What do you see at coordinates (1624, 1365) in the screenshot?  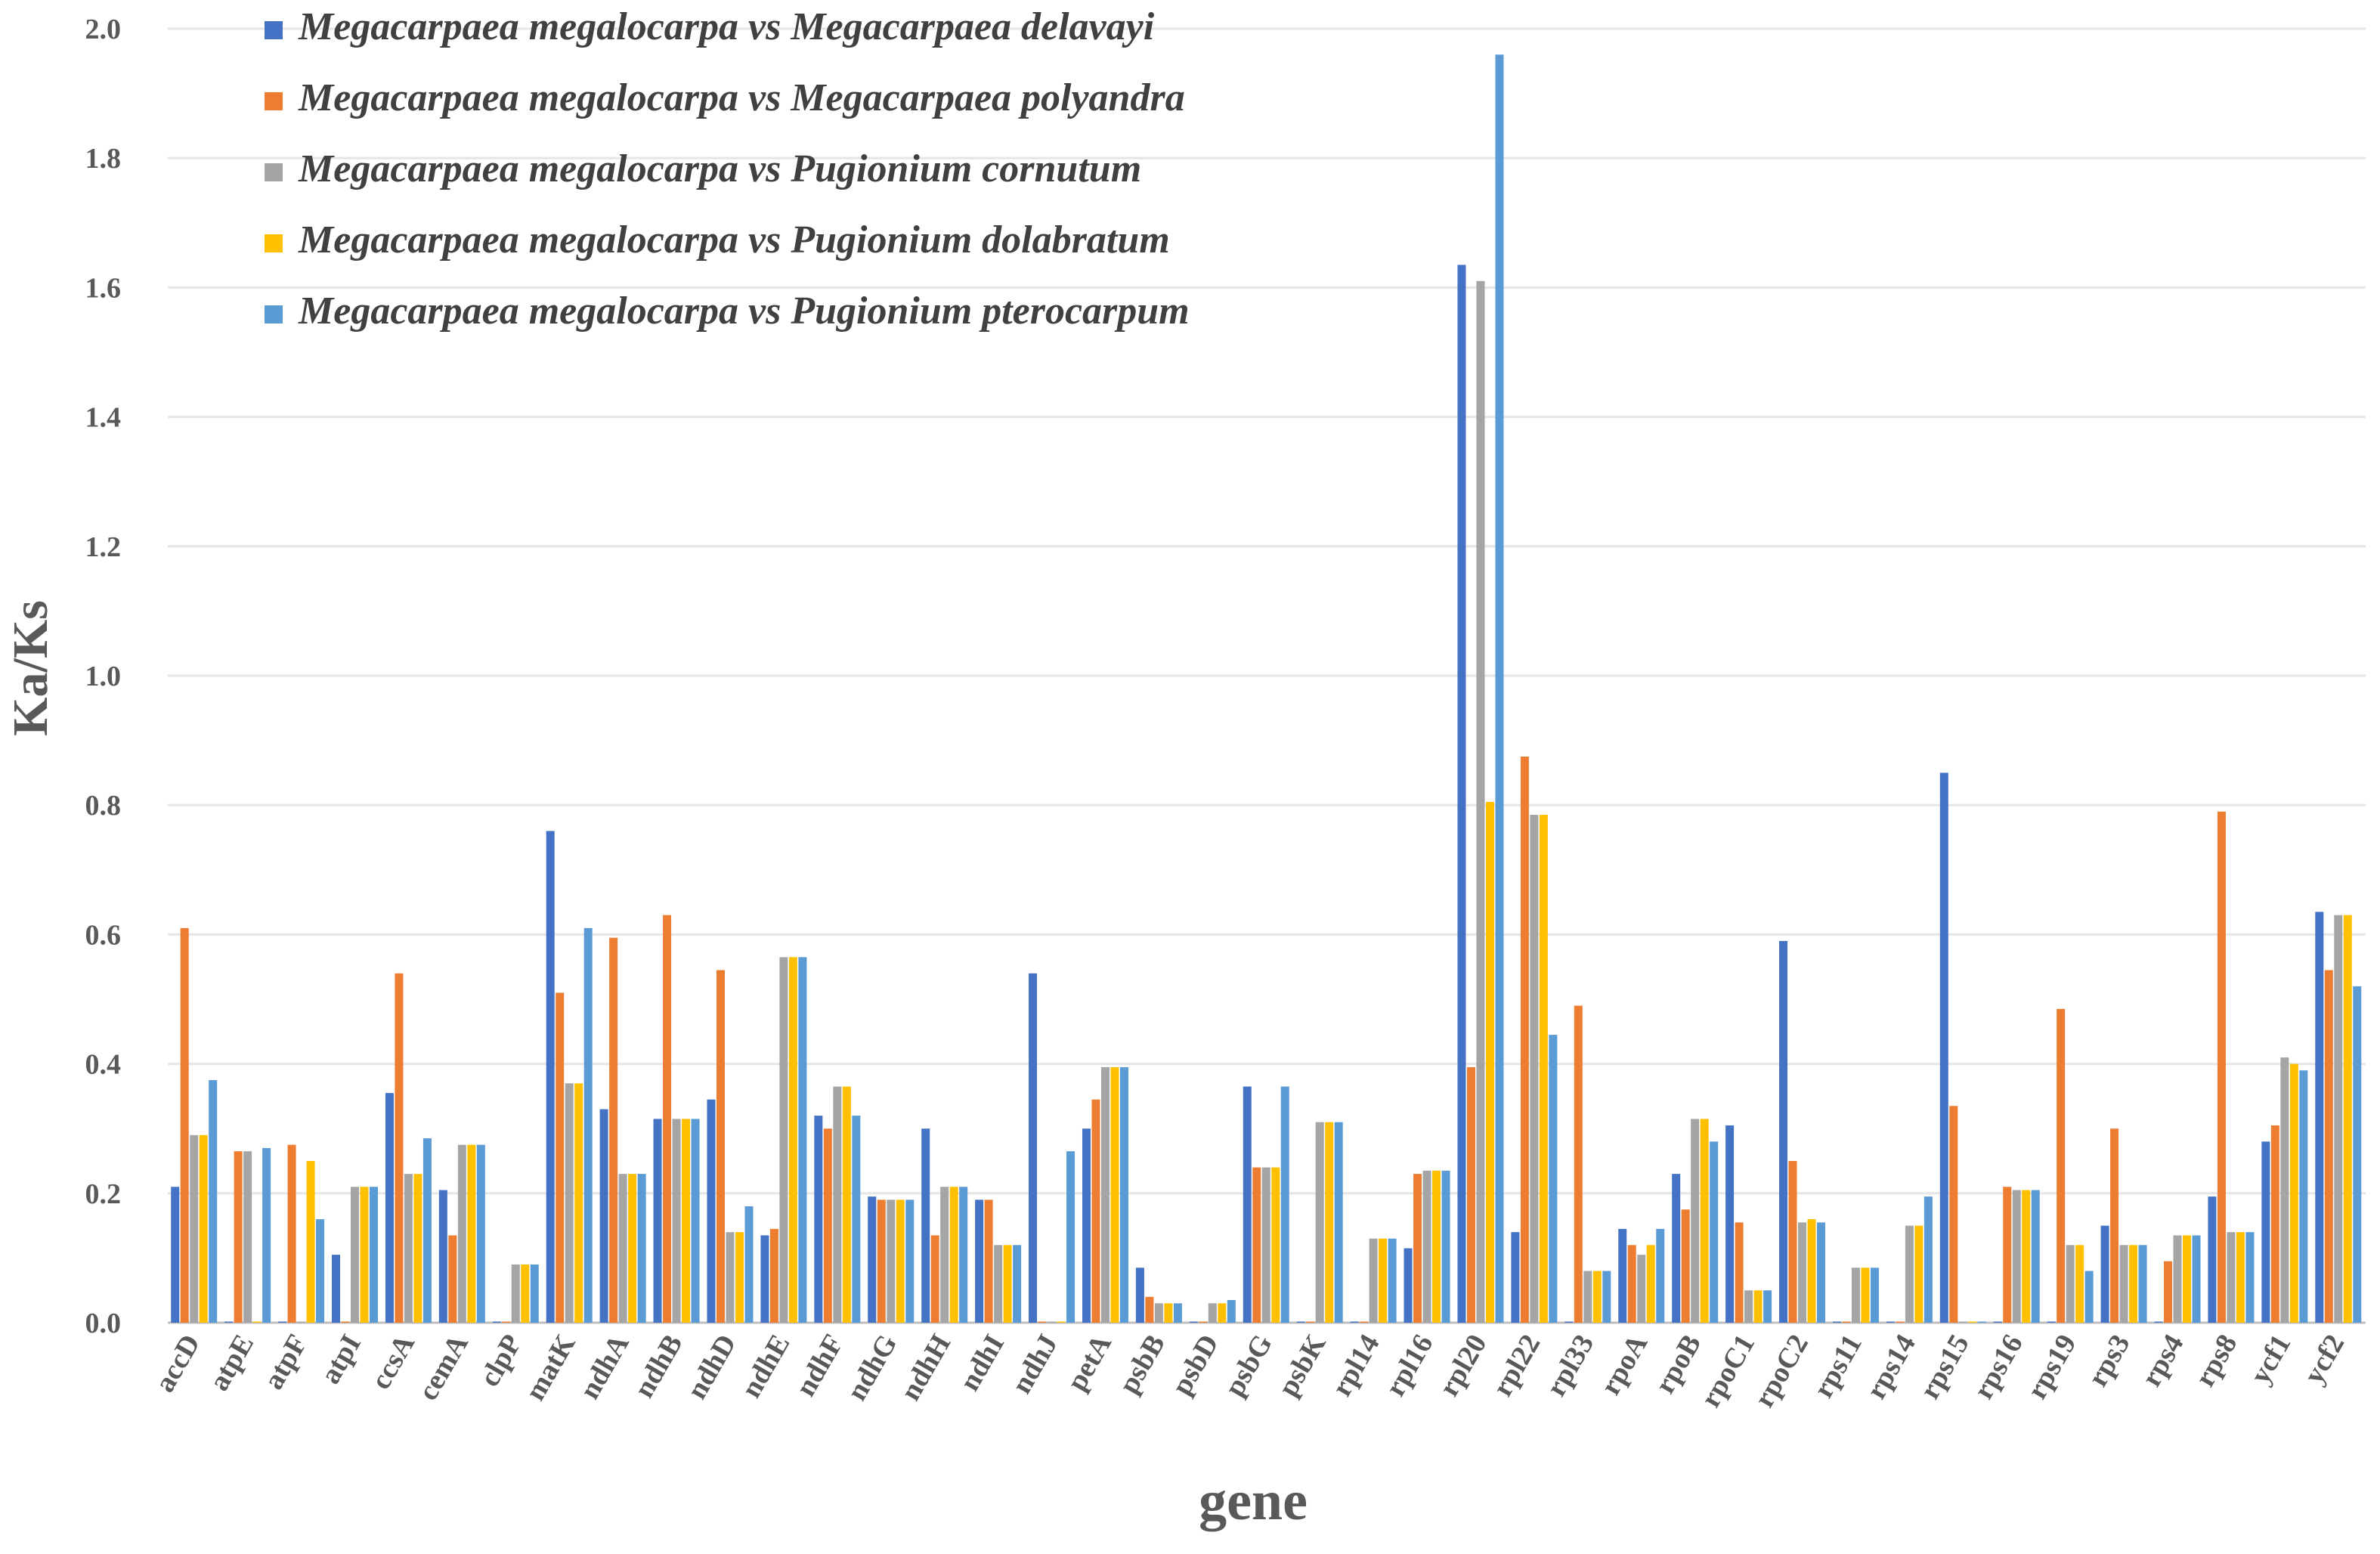 I see `x-tick-label: rpoA` at bounding box center [1624, 1365].